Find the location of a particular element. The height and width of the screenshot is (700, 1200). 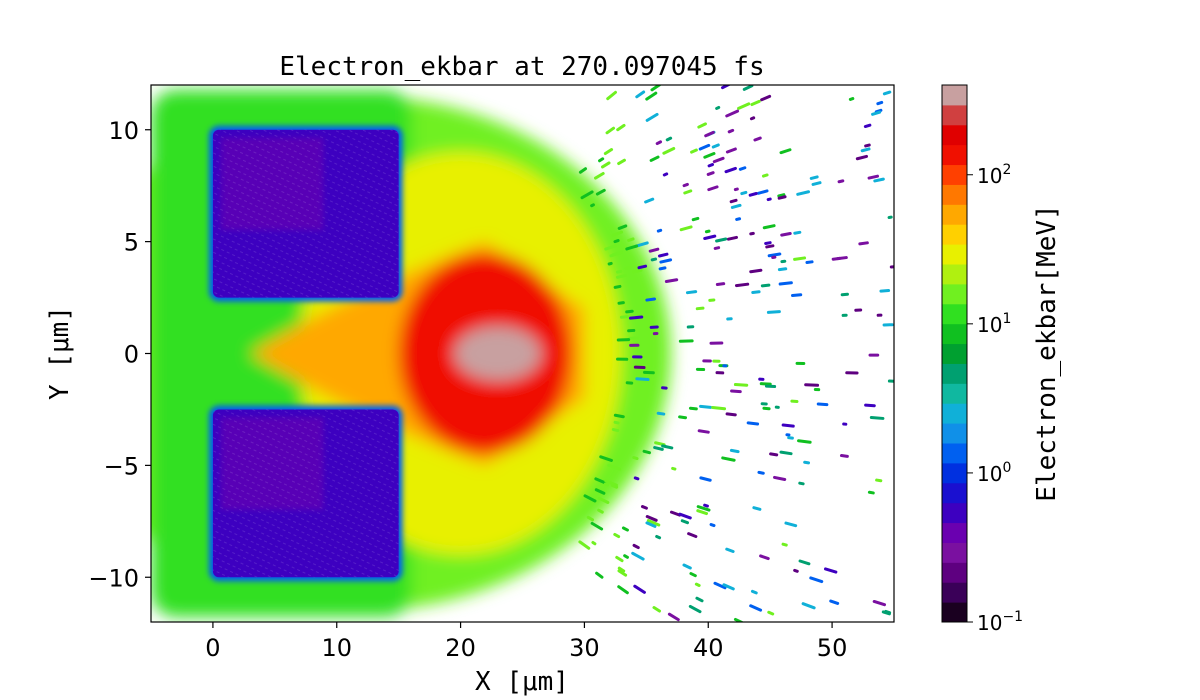

target-texture is located at coordinates (305, 493).